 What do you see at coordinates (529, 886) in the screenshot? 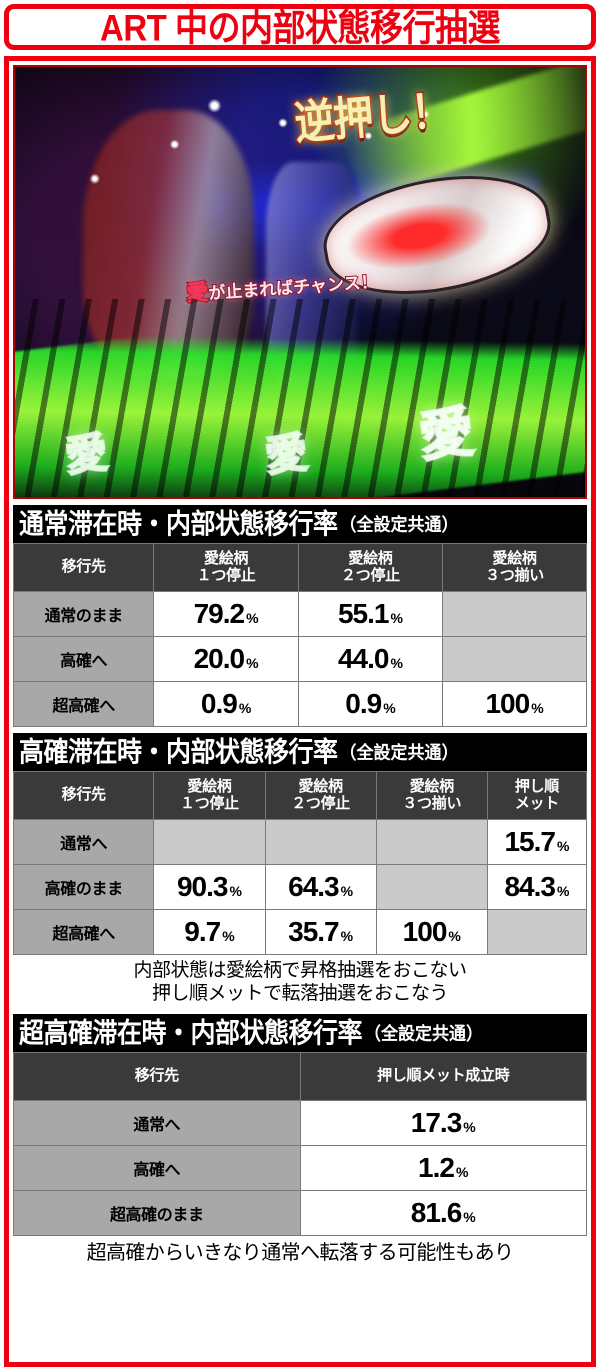
I see `cell-number: 84.3` at bounding box center [529, 886].